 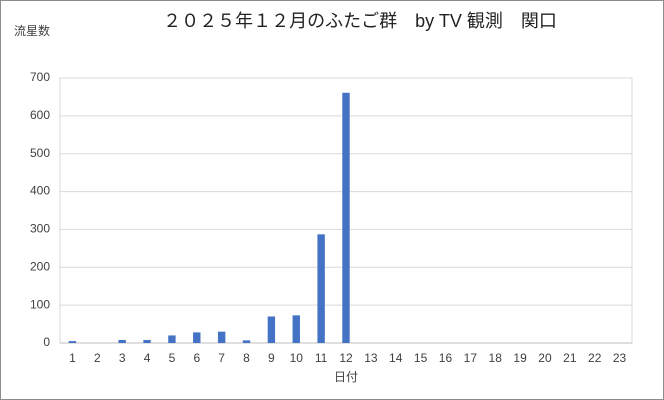 What do you see at coordinates (46, 342) in the screenshot?
I see `y-tick-label: 0` at bounding box center [46, 342].